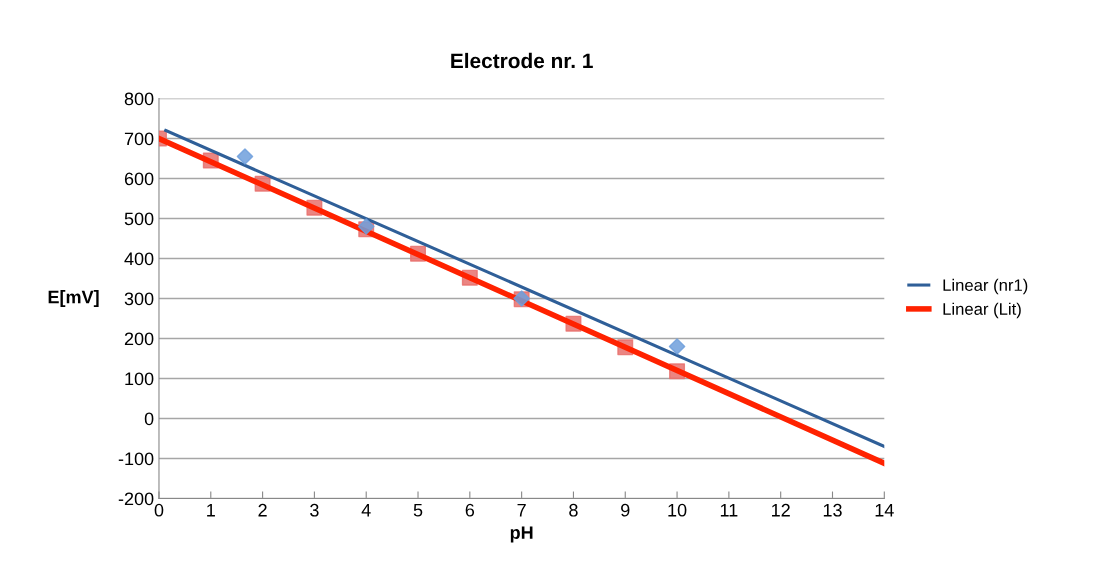 The image size is (1104, 583). Describe the element at coordinates (677, 510) in the screenshot. I see `x-tick-label: 10` at that location.